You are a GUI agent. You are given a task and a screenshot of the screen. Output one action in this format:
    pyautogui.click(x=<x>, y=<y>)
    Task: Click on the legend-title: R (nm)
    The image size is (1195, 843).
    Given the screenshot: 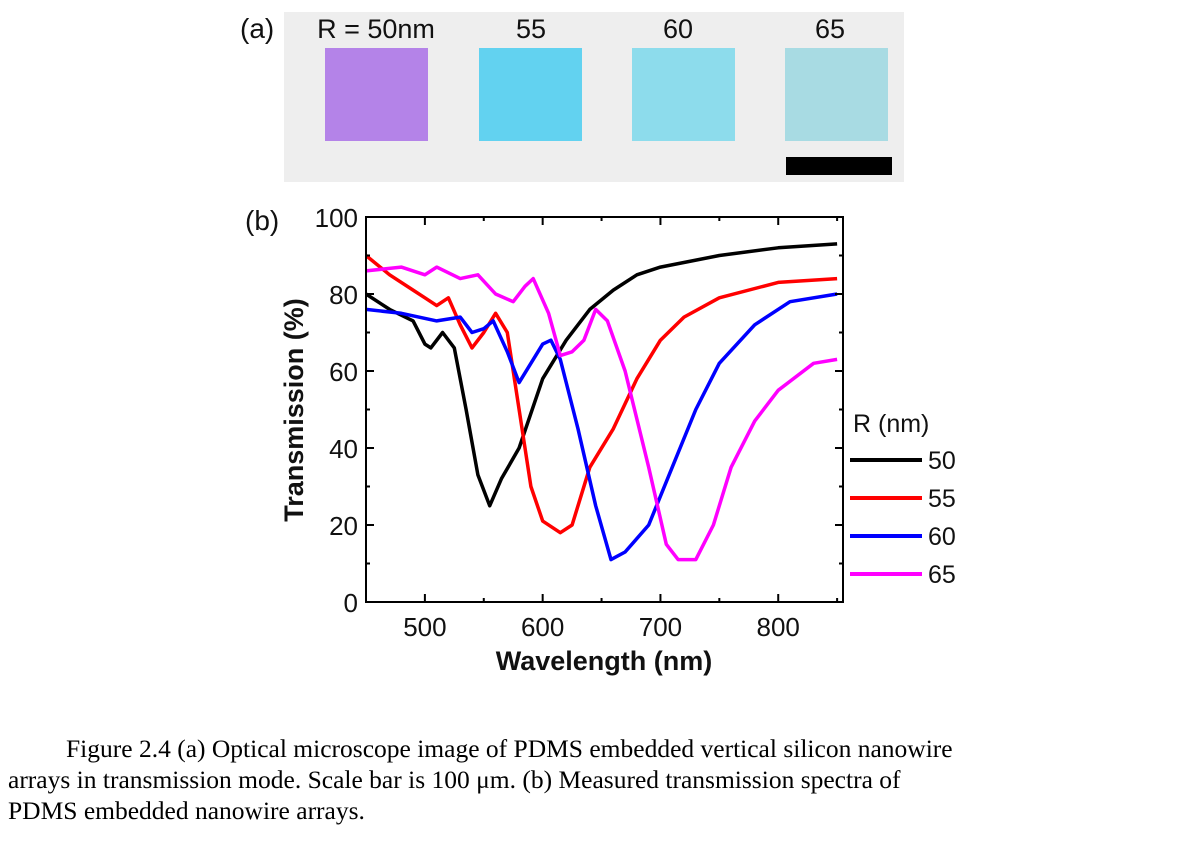 What is the action you would take?
    pyautogui.click(x=891, y=424)
    